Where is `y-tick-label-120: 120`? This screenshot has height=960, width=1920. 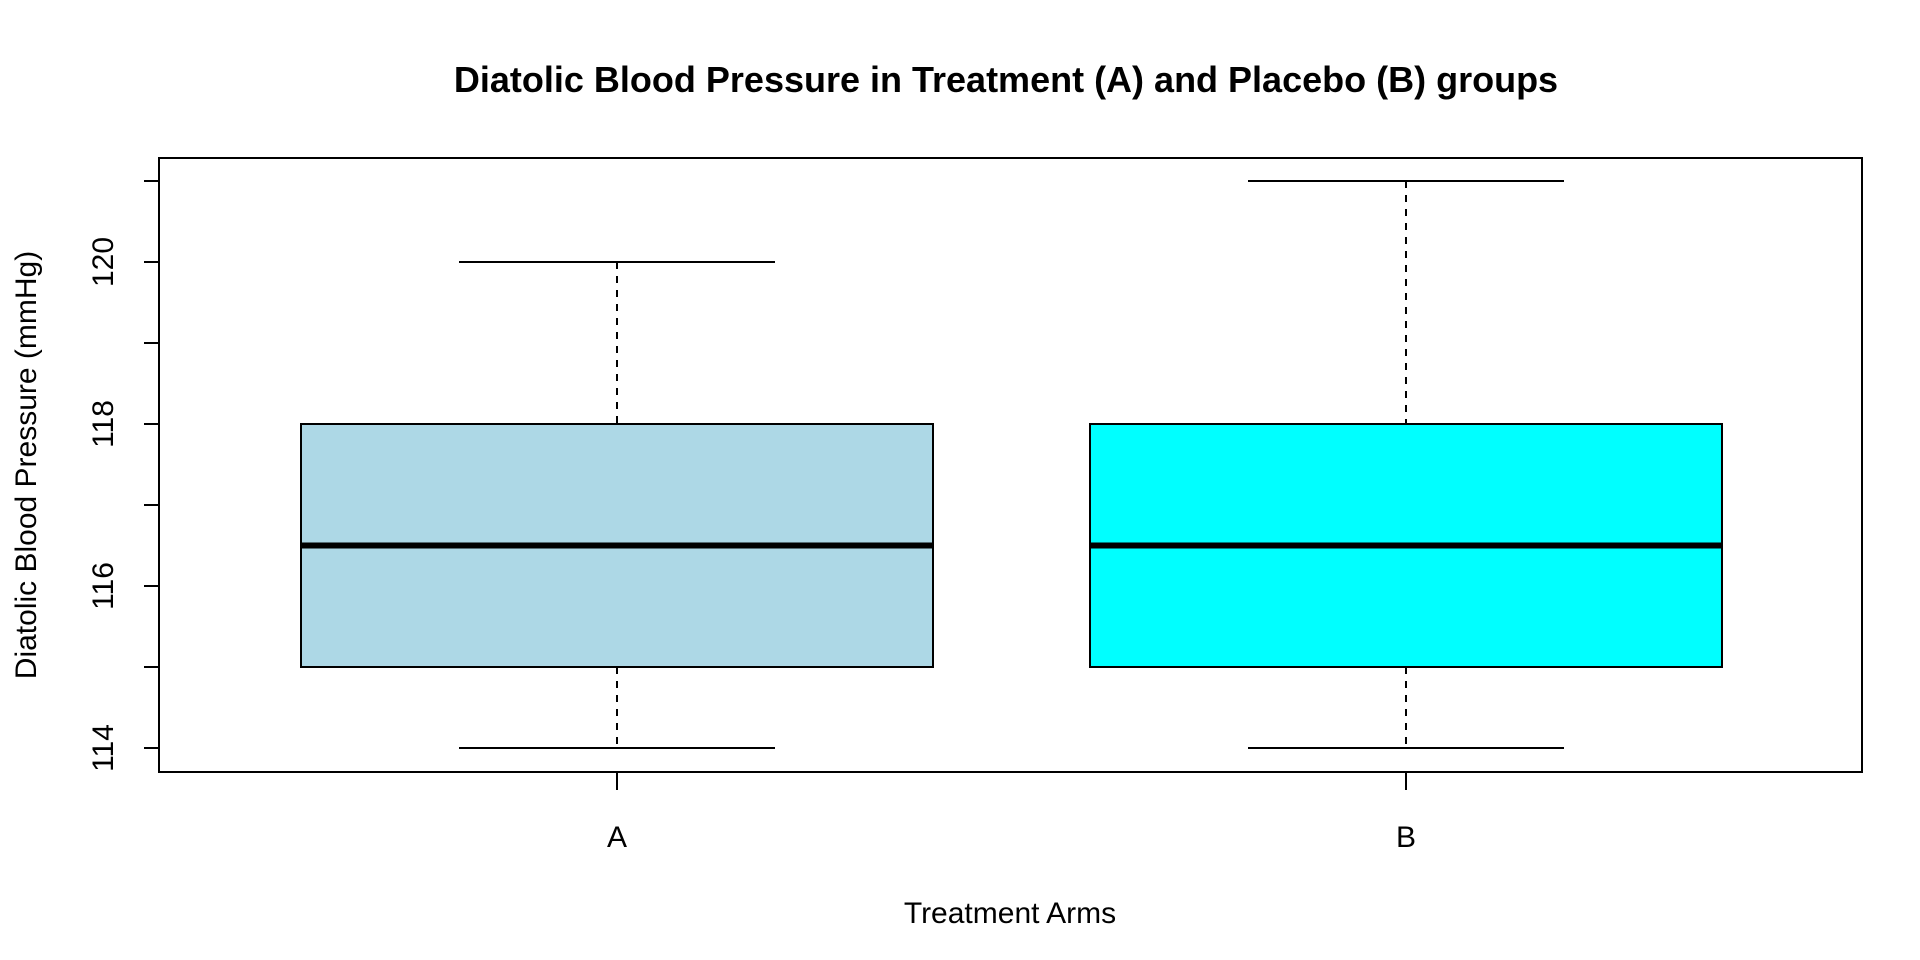 y-tick-label-120: 120 is located at coordinates (103, 262).